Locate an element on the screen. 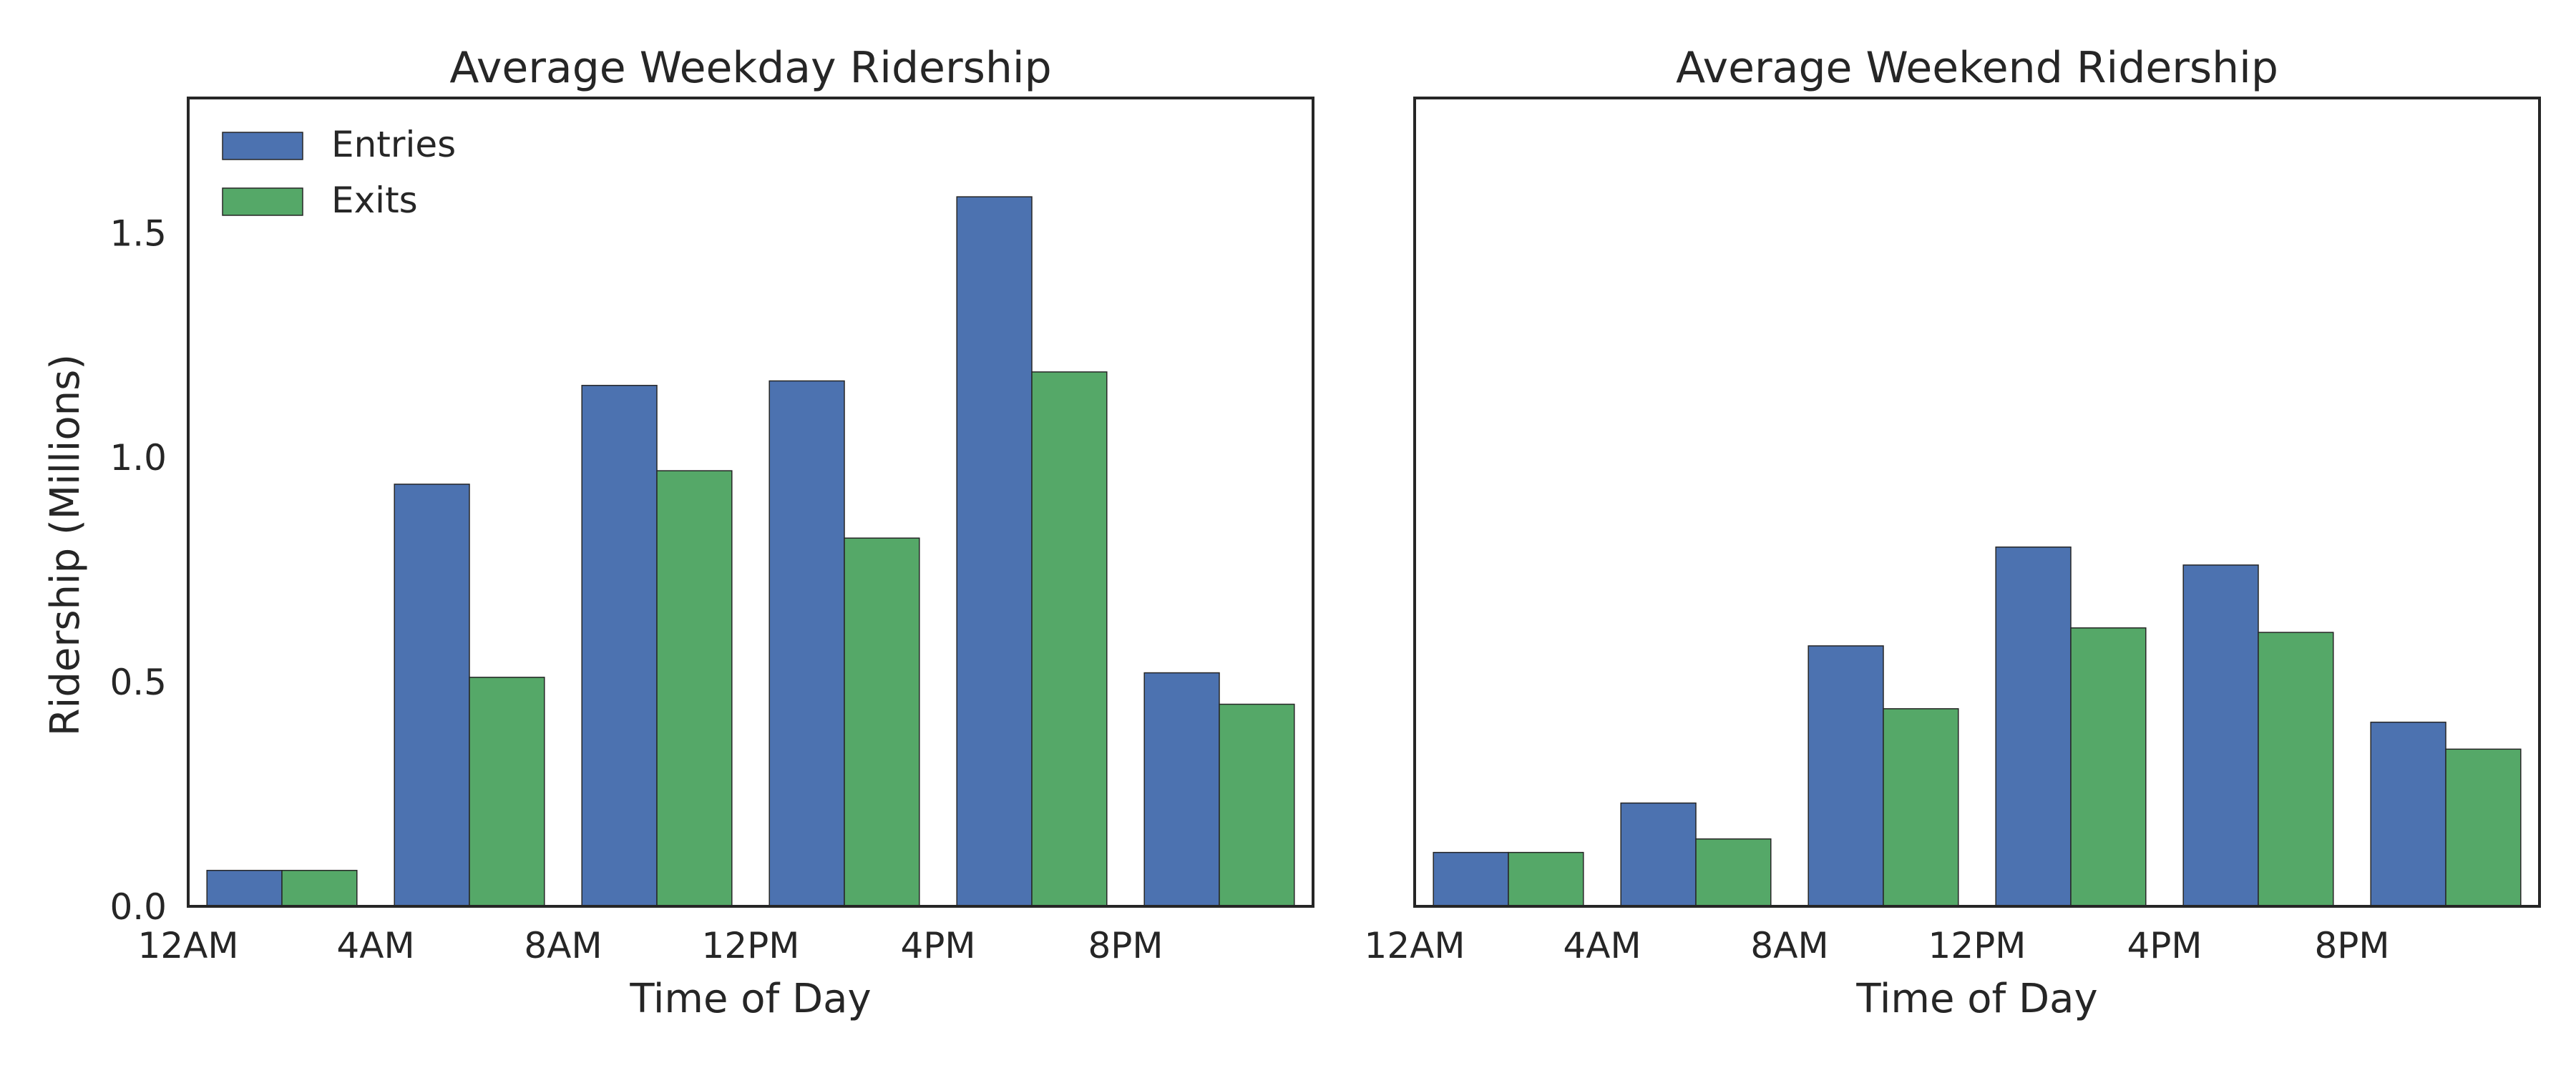 This screenshot has height=1073, width=2576. chart-title: Average Weekend Ridership is located at coordinates (1977, 68).